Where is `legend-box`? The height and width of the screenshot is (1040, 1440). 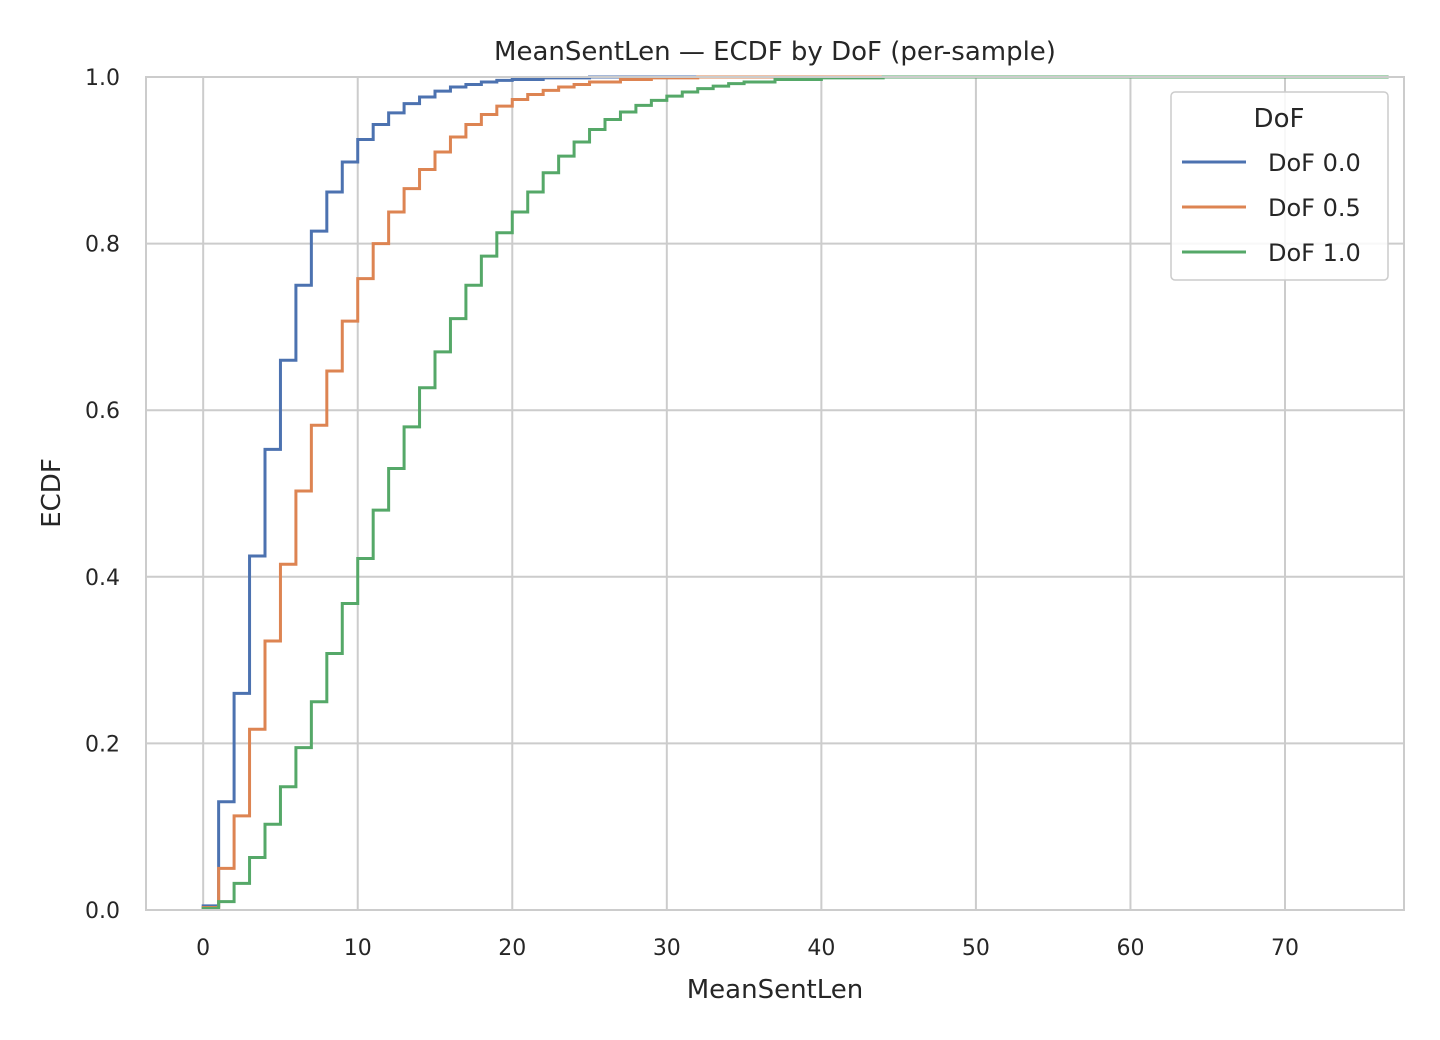 legend-box is located at coordinates (1279, 186).